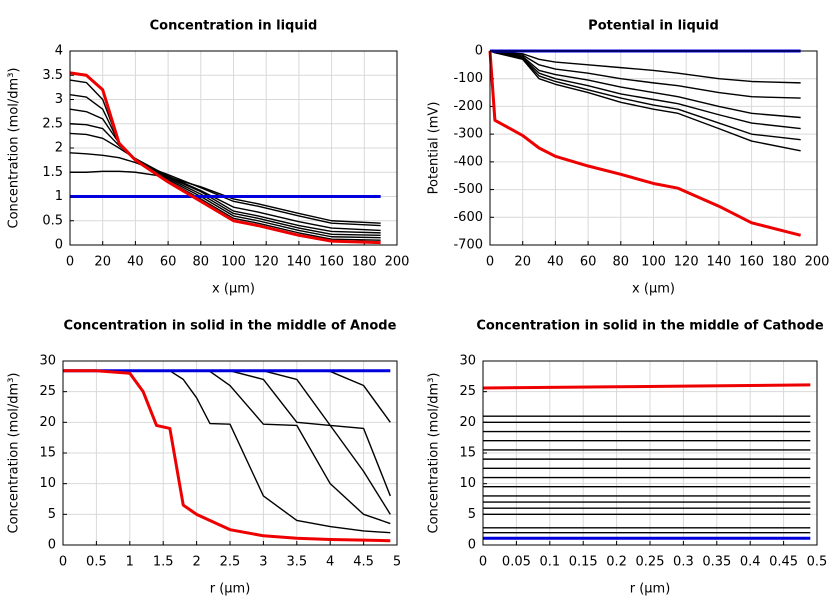 The height and width of the screenshot is (600, 840). Describe the element at coordinates (52, 75) in the screenshot. I see `y-tick-label: 3.5` at that location.